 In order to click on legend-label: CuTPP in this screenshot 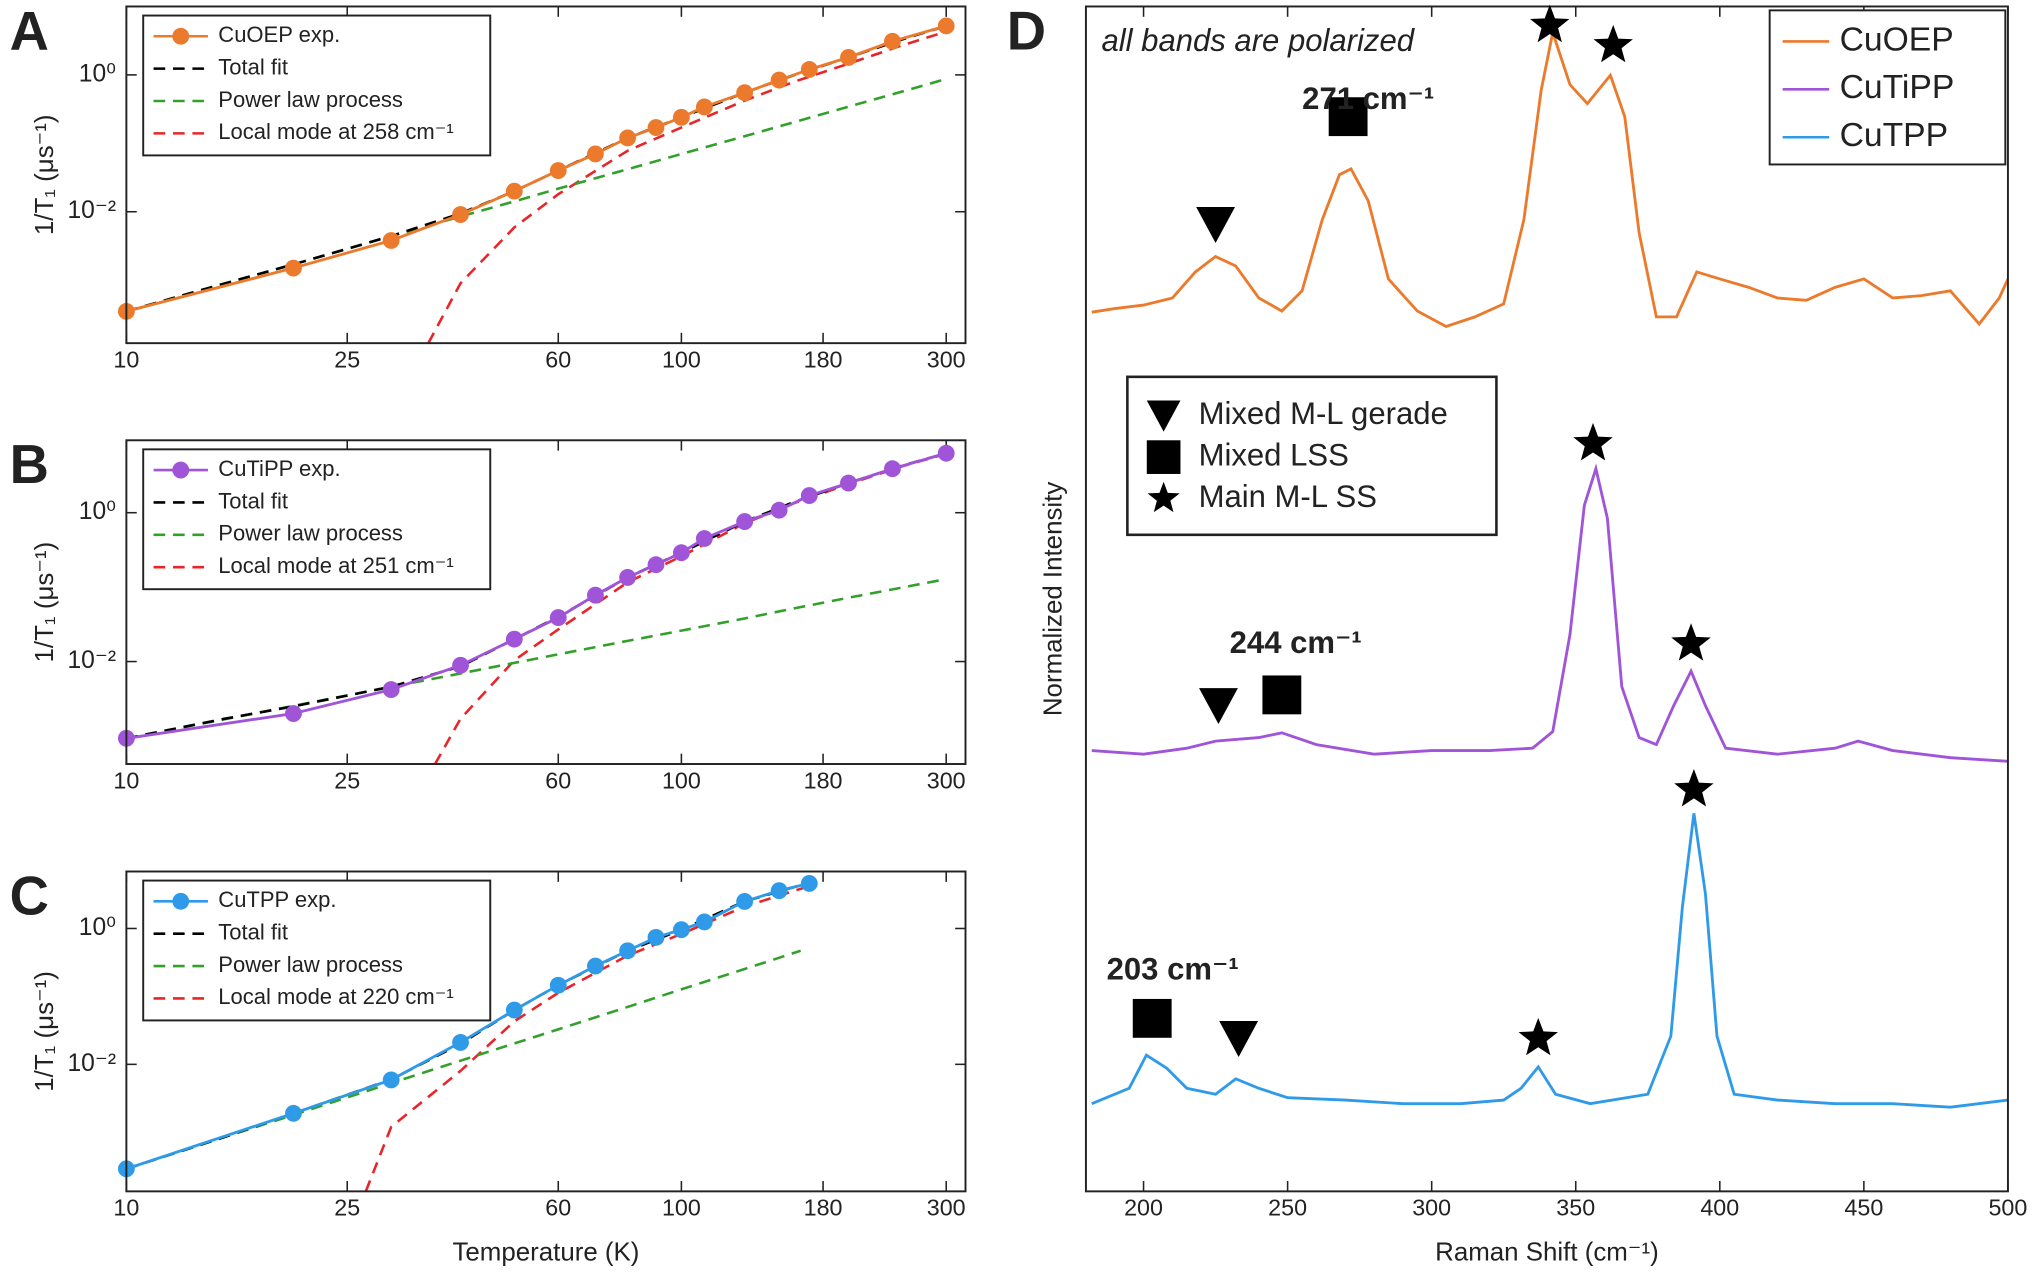, I will do `click(1894, 135)`.